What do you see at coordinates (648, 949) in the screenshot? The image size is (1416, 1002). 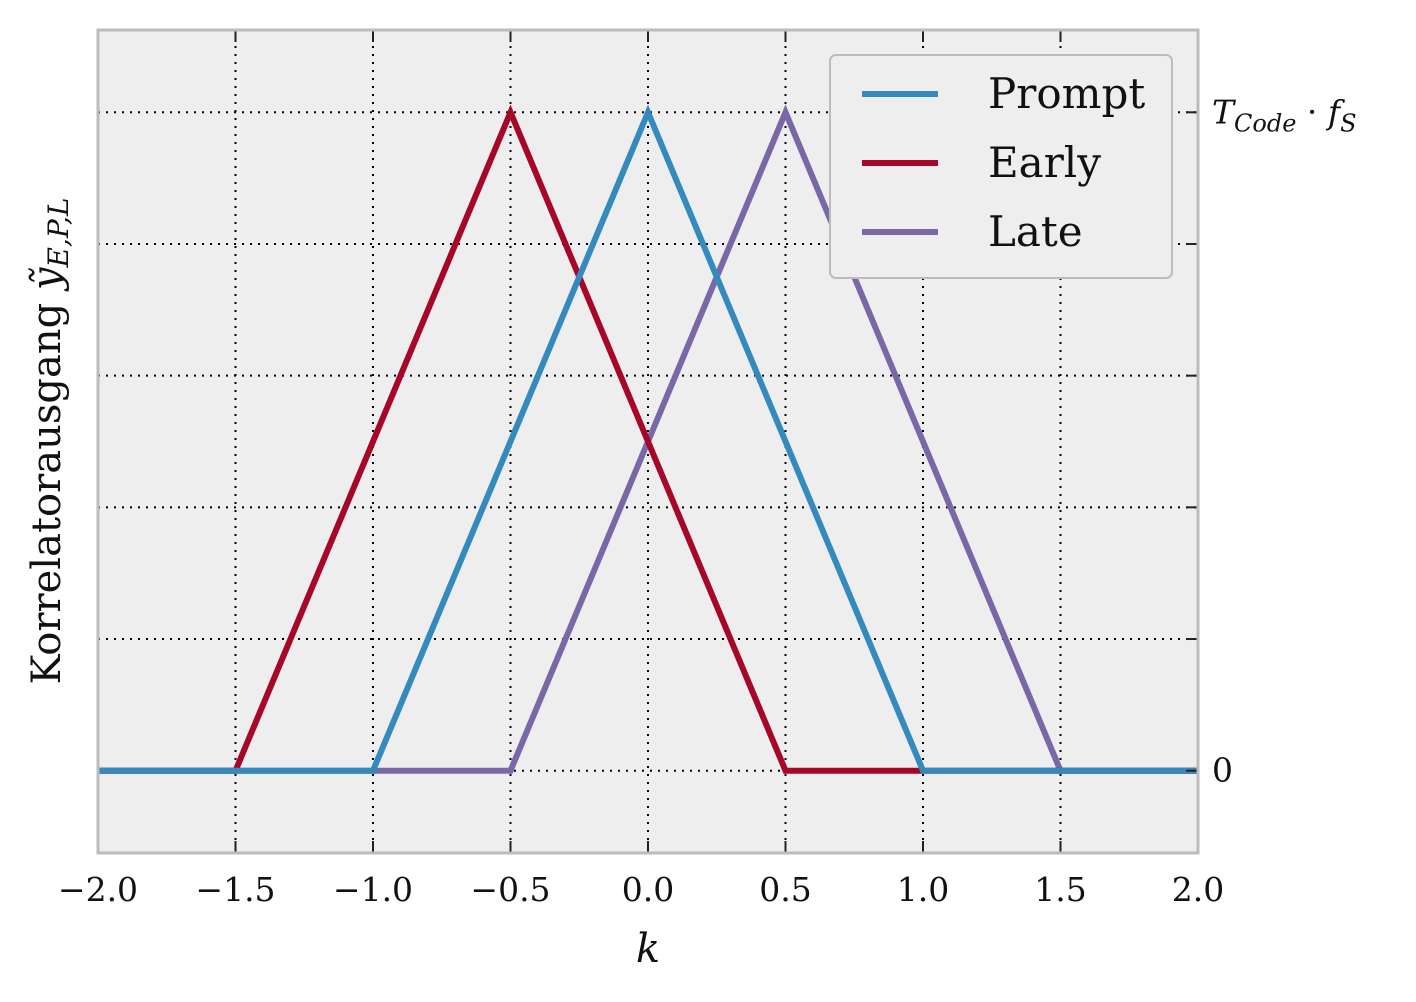 I see `x-axis-title: k` at bounding box center [648, 949].